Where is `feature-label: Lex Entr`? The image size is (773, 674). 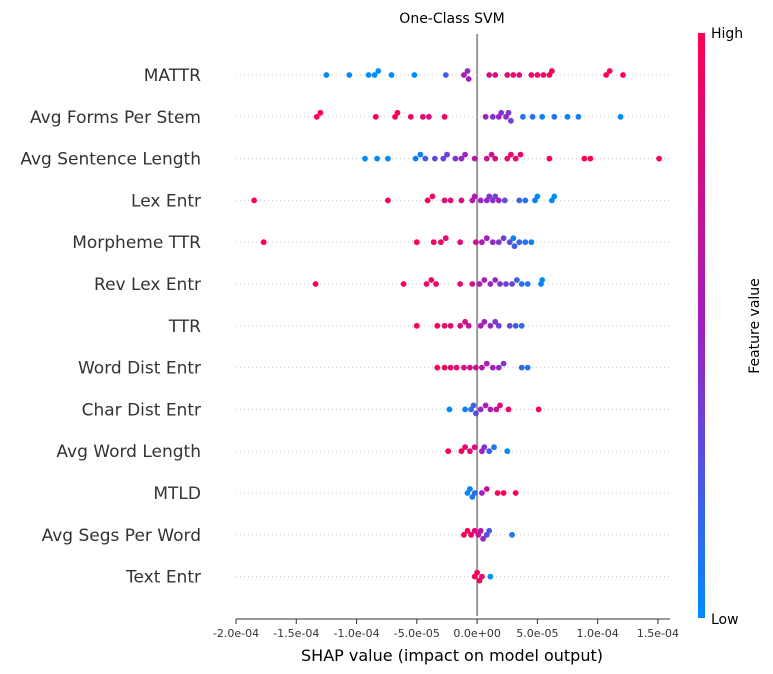 feature-label: Lex Entr is located at coordinates (166, 201).